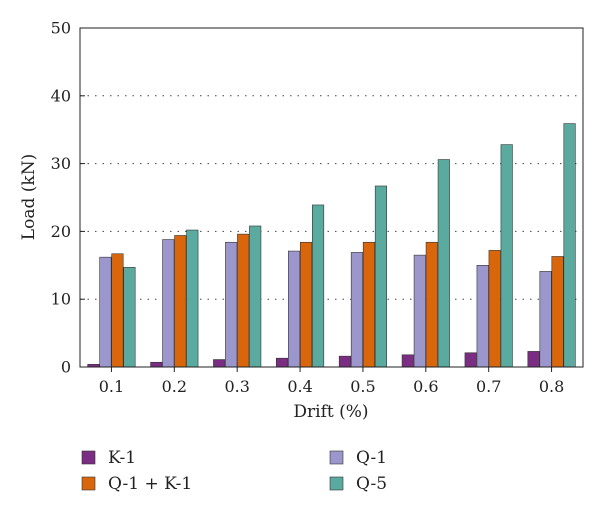 Image resolution: width=600 pixels, height=519 pixels. What do you see at coordinates (371, 458) in the screenshot?
I see `legend-label: Q-1` at bounding box center [371, 458].